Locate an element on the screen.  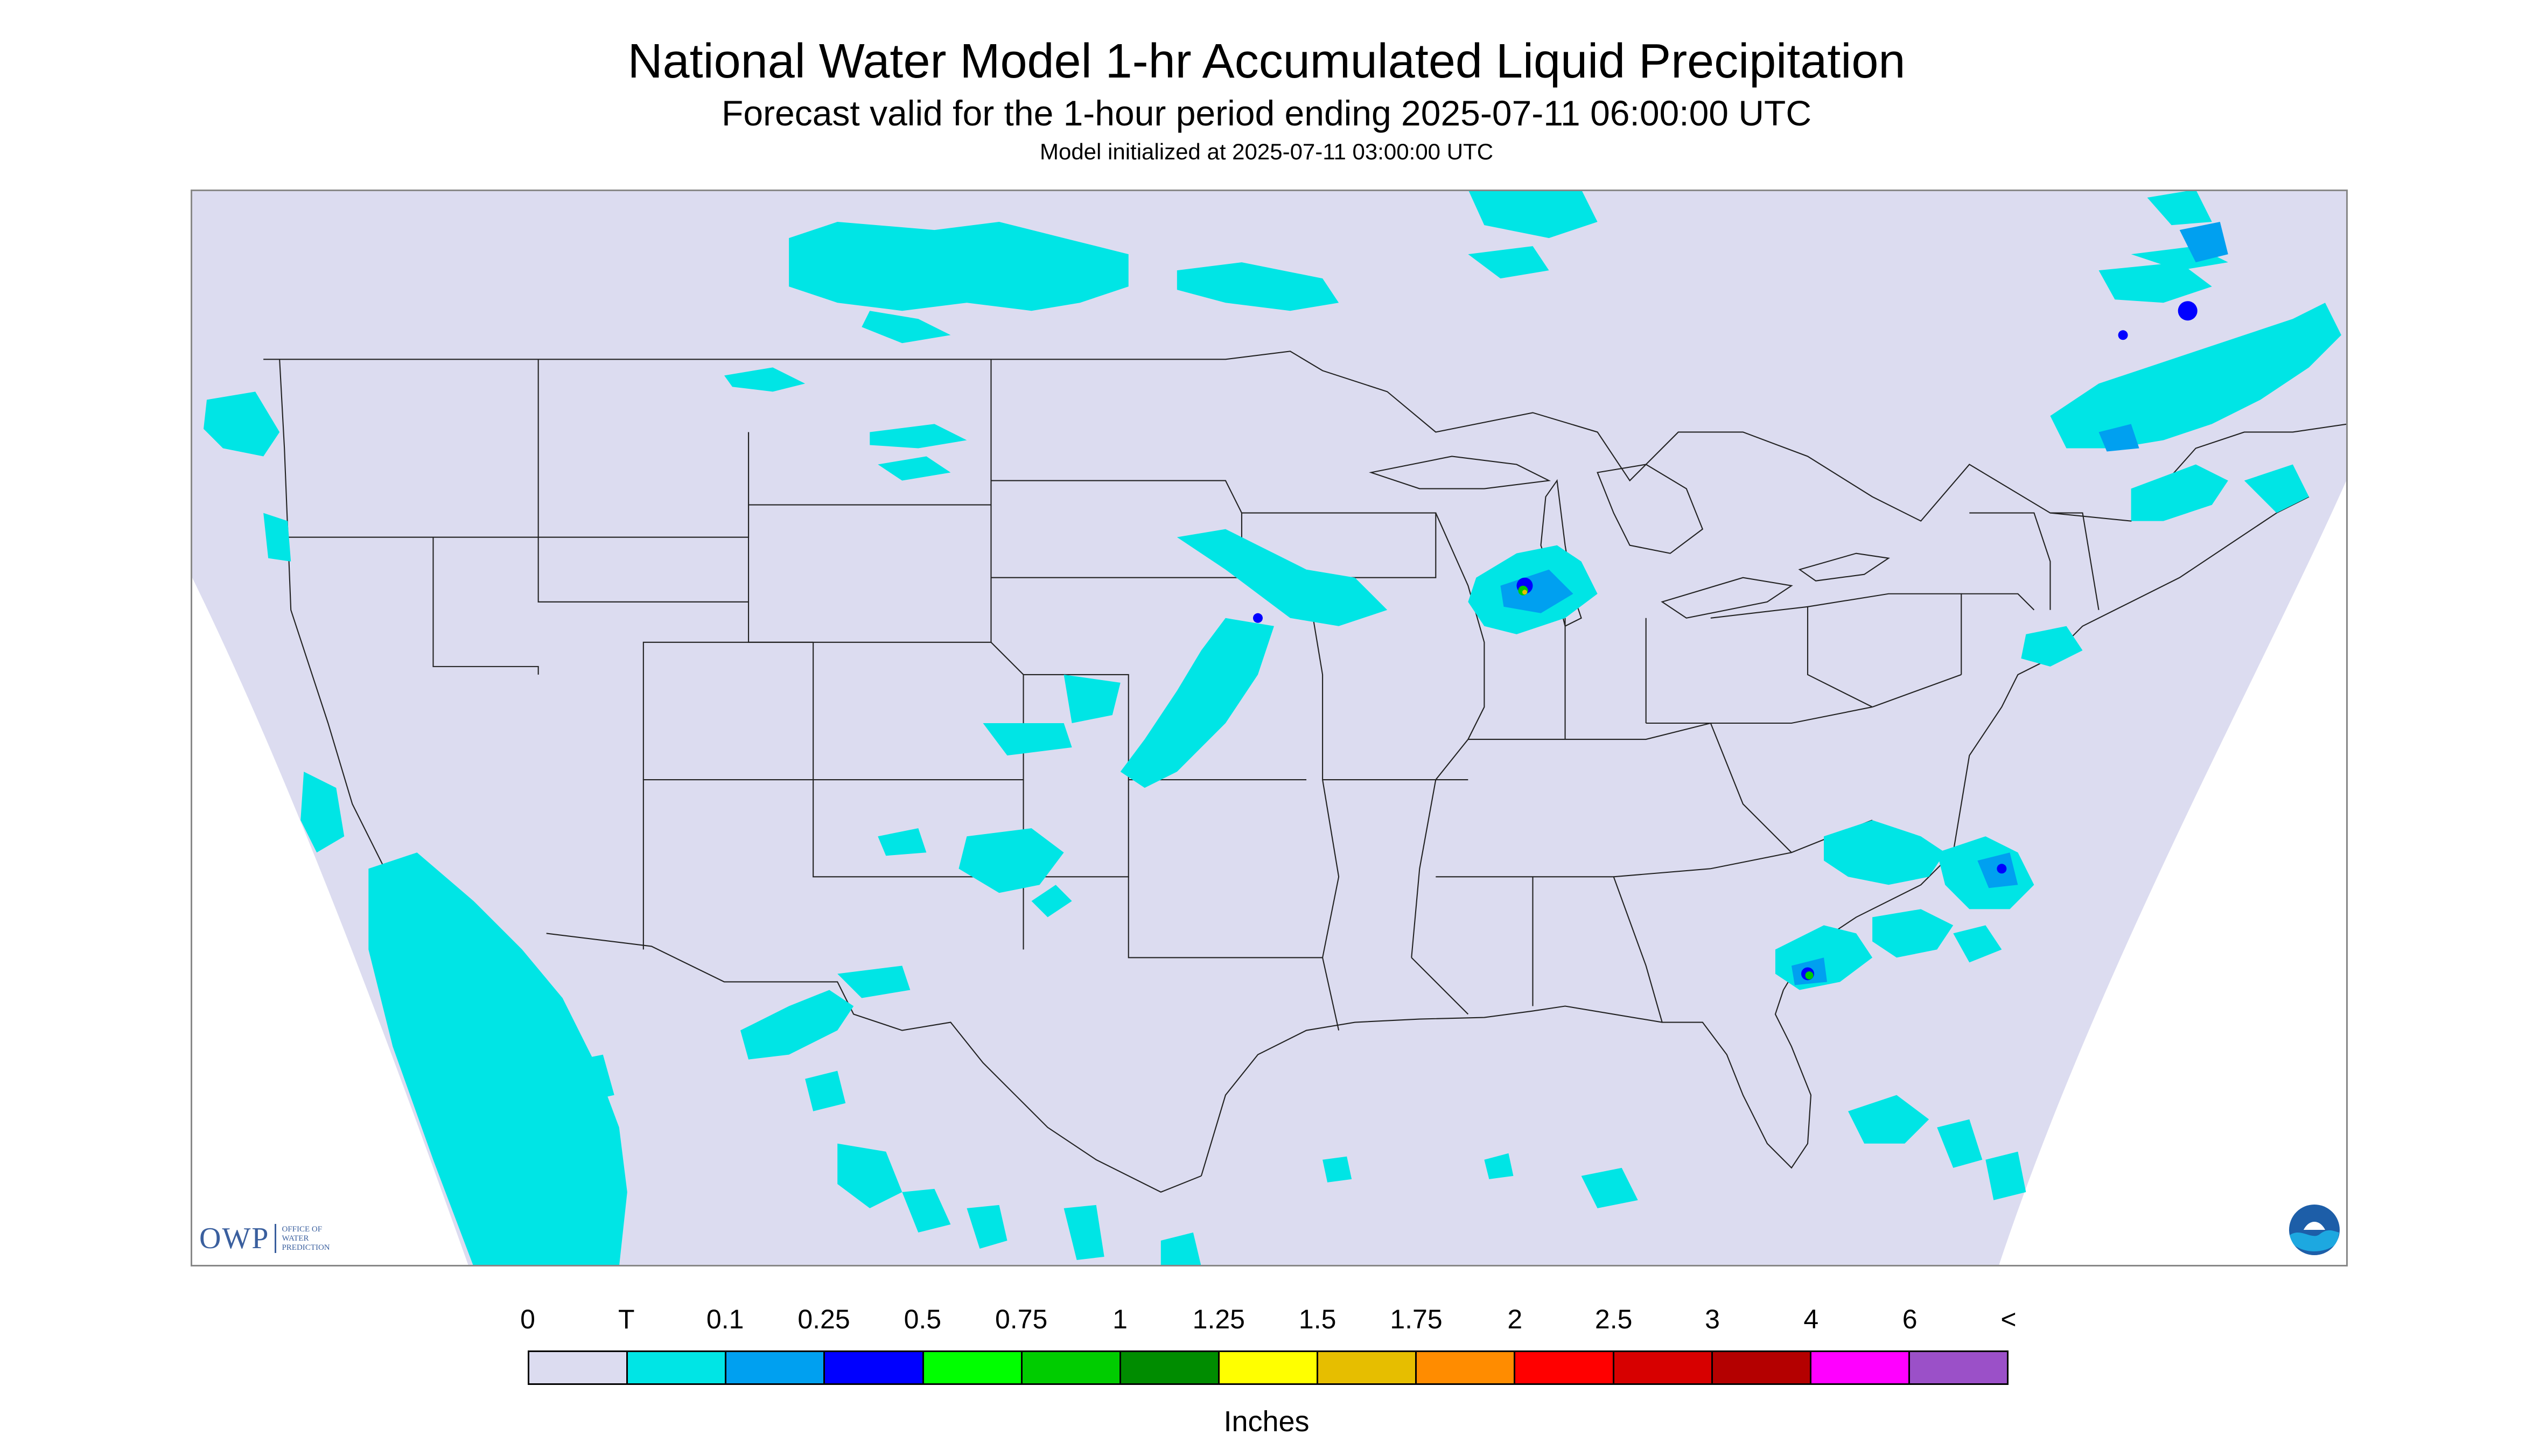
legend-label: 3 is located at coordinates (1712, 1319).